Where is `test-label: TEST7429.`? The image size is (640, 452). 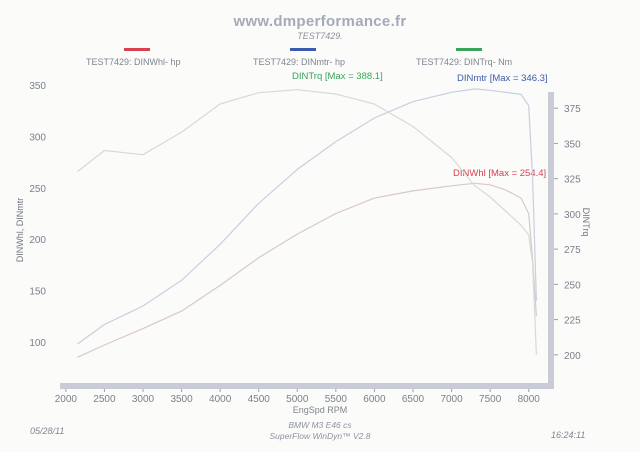
test-label: TEST7429. is located at coordinates (320, 36).